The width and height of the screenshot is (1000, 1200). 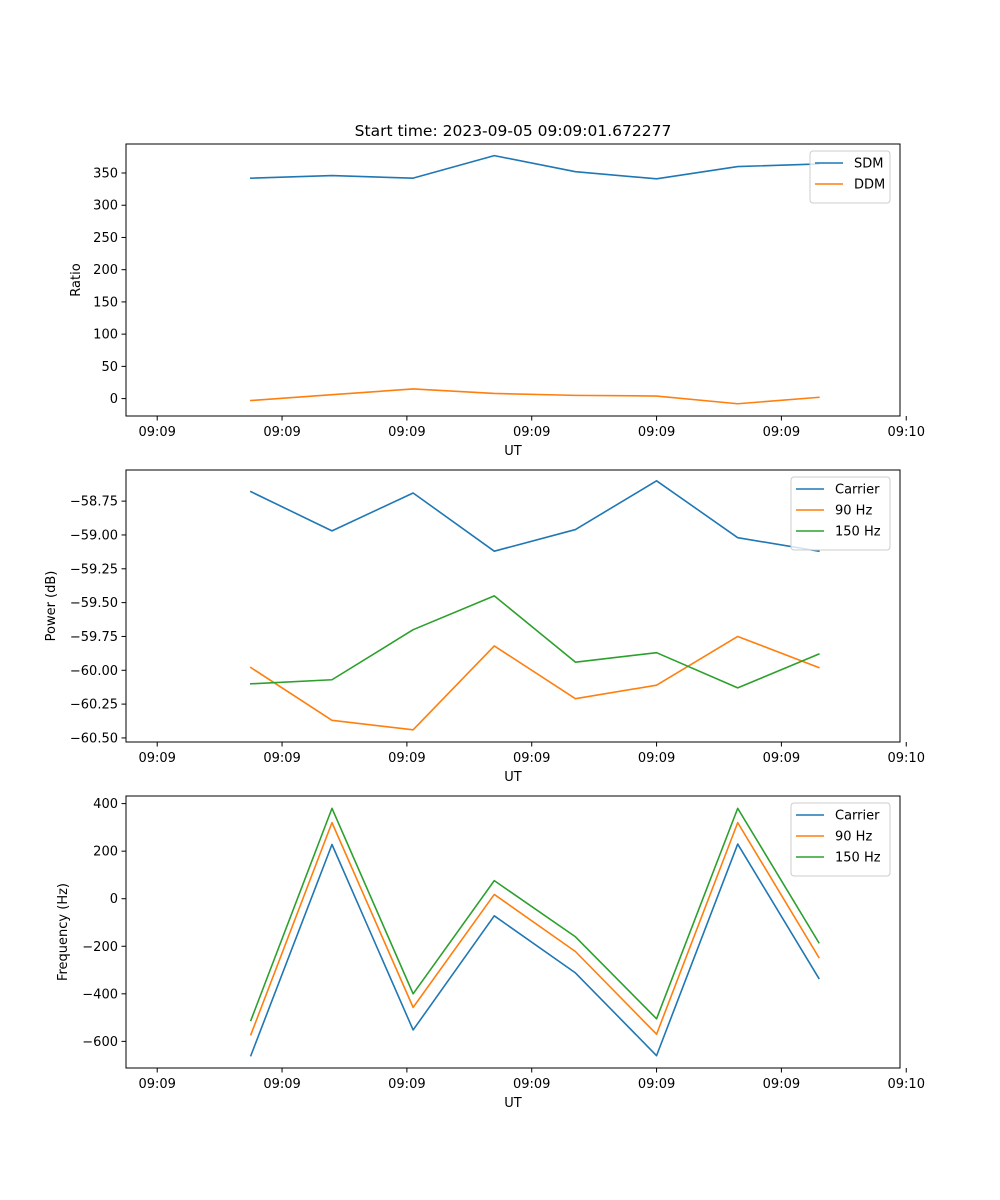 What do you see at coordinates (513, 131) in the screenshot?
I see `chart-title: Start time: 2023-09-05 09:09:01.672277` at bounding box center [513, 131].